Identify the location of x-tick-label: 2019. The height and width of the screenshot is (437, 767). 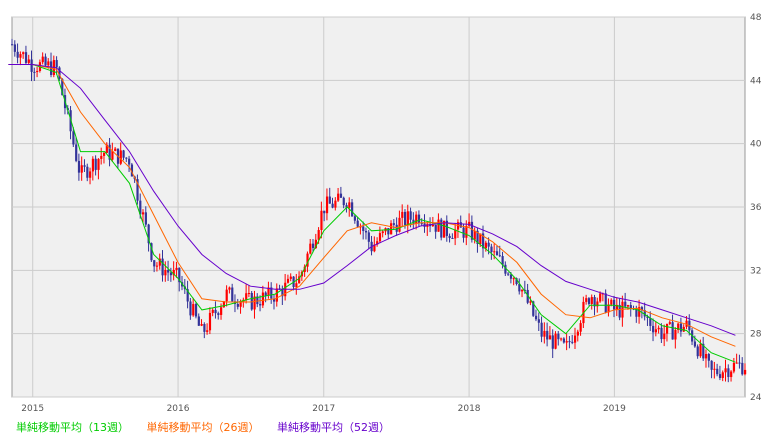
(614, 409).